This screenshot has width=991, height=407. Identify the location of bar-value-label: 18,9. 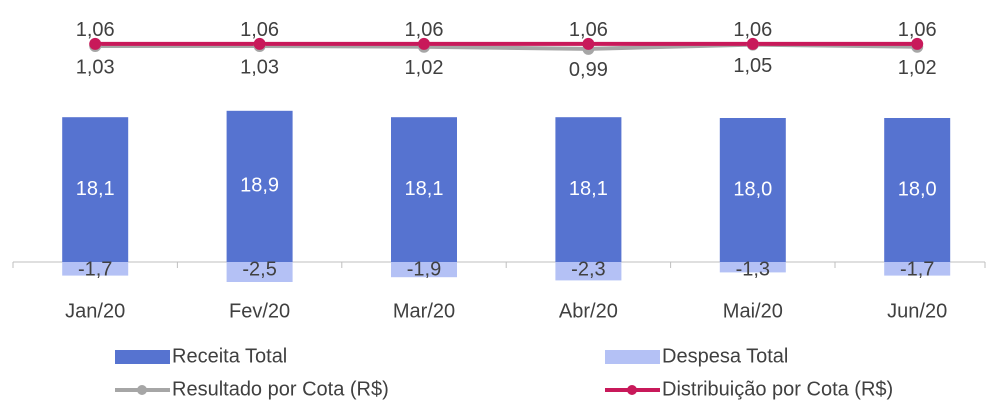
(259, 186).